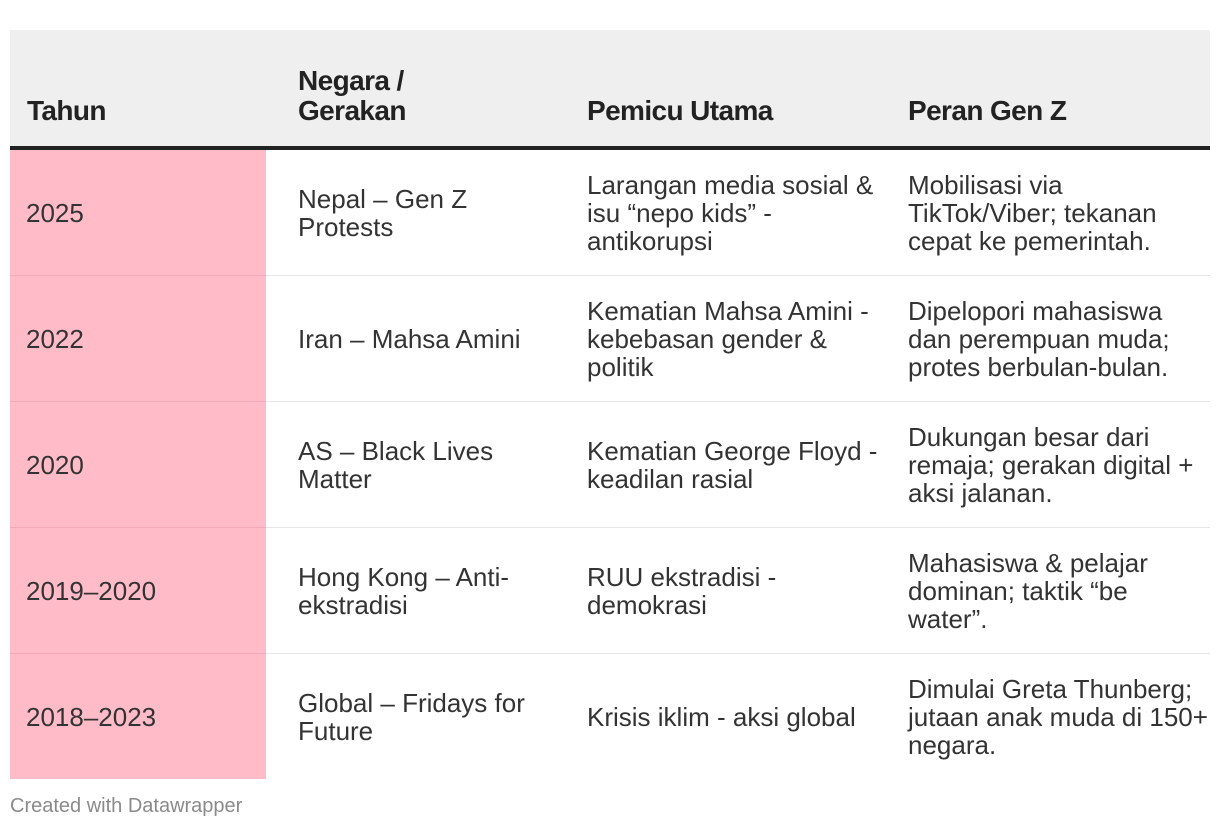  Describe the element at coordinates (138, 338) in the screenshot. I see `cell-tahun: 2022` at that location.